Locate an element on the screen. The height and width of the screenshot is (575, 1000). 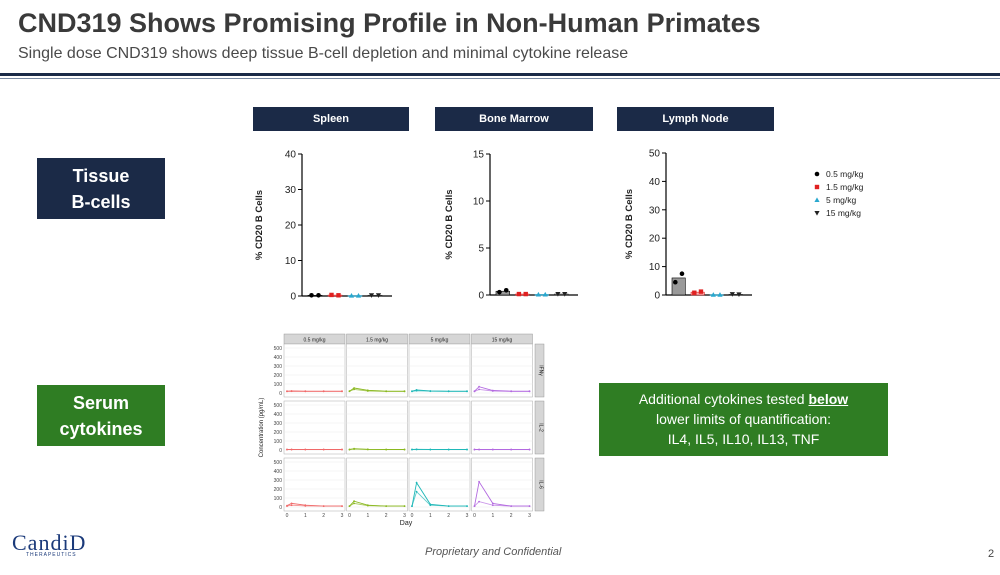
legend-label: 1.5 mg/kg is located at coordinates (845, 187).